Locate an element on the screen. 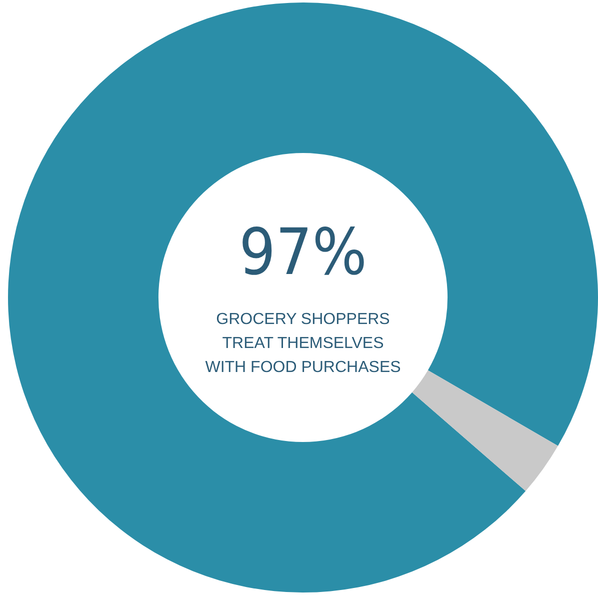  text: GROCERY SHOPPERS TREAT THEMSELVES WITH FOOD PURCHASES is located at coordinates (303, 343).